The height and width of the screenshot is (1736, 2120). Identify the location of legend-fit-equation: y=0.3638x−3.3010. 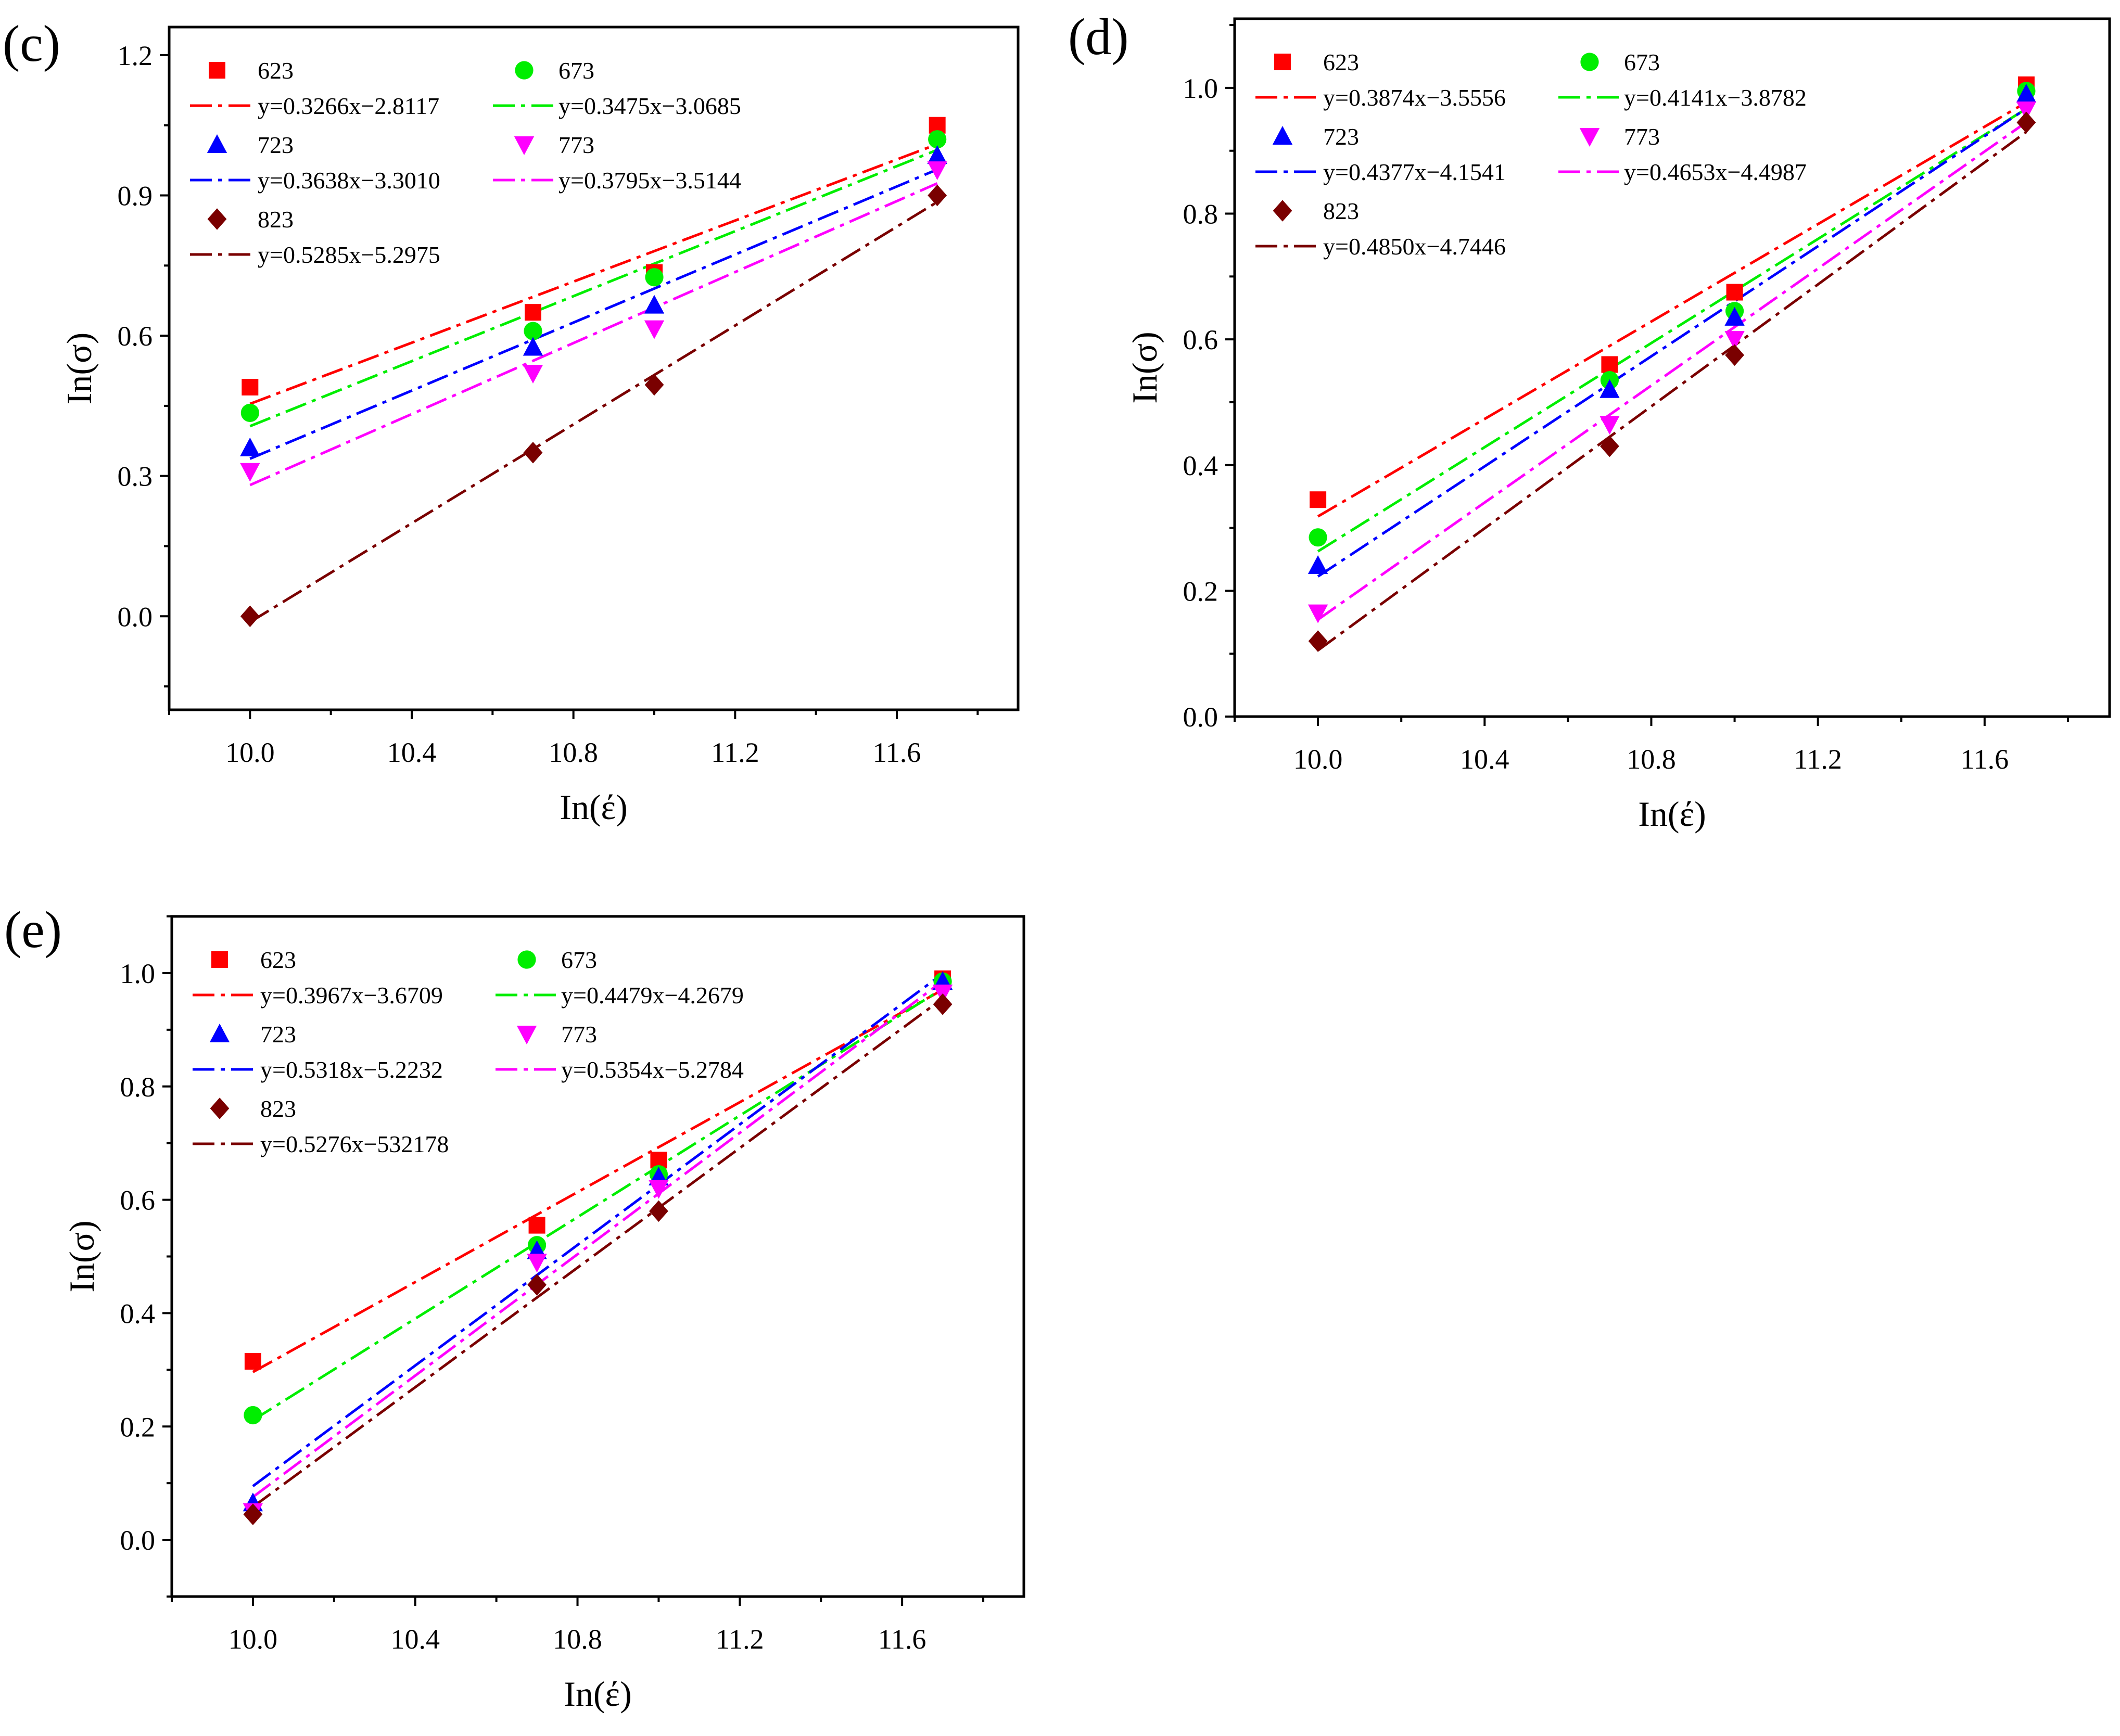
(349, 180).